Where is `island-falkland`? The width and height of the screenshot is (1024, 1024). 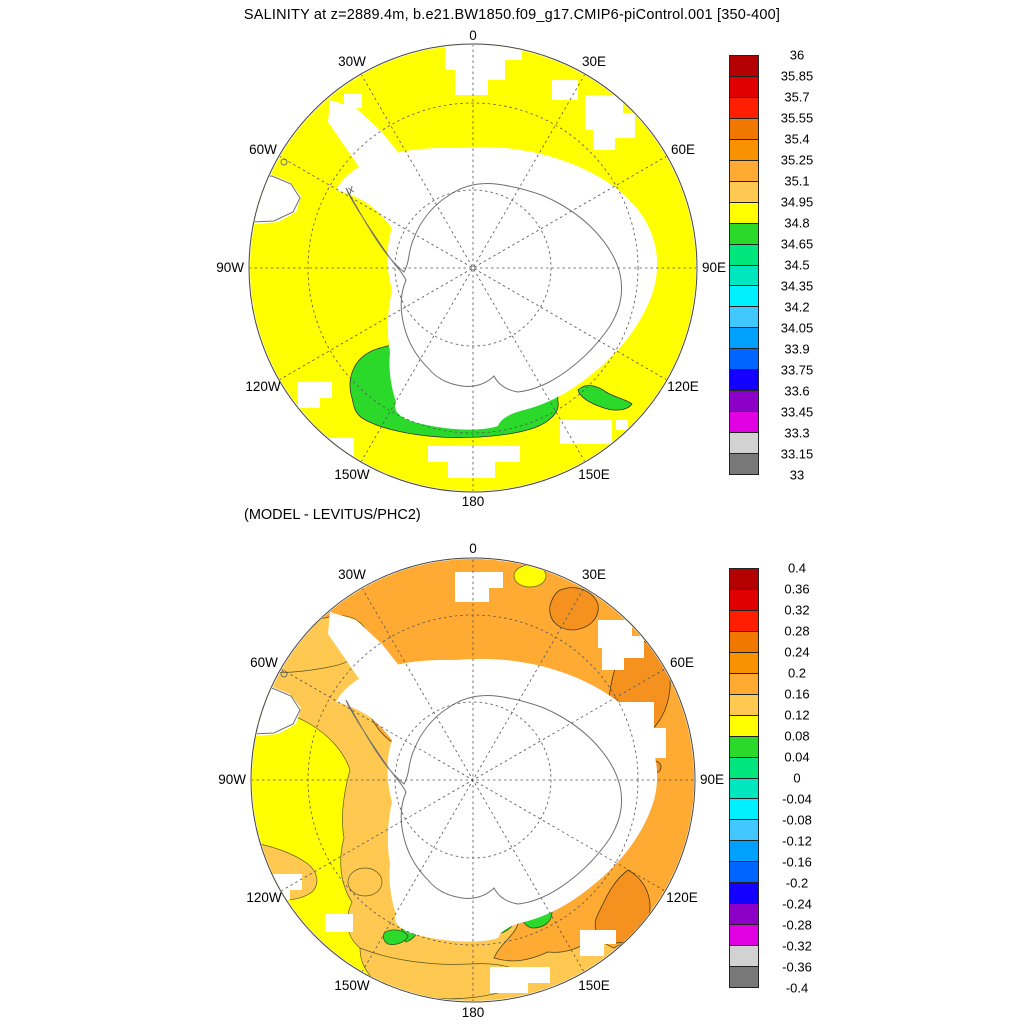
island-falkland is located at coordinates (284, 674).